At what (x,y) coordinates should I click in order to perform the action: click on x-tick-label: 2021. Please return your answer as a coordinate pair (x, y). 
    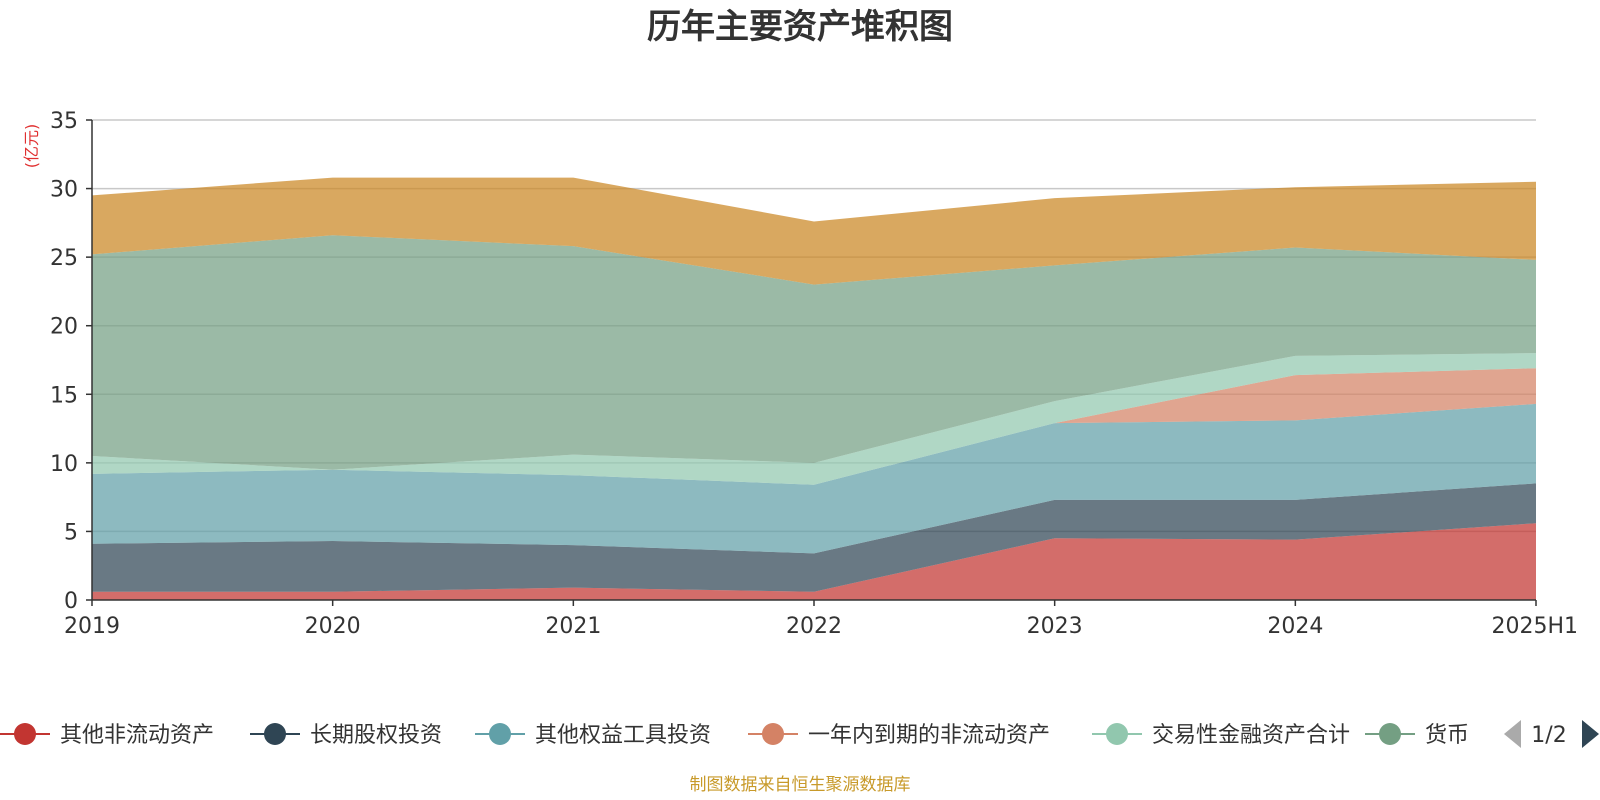
    Looking at the image, I should click on (573, 626).